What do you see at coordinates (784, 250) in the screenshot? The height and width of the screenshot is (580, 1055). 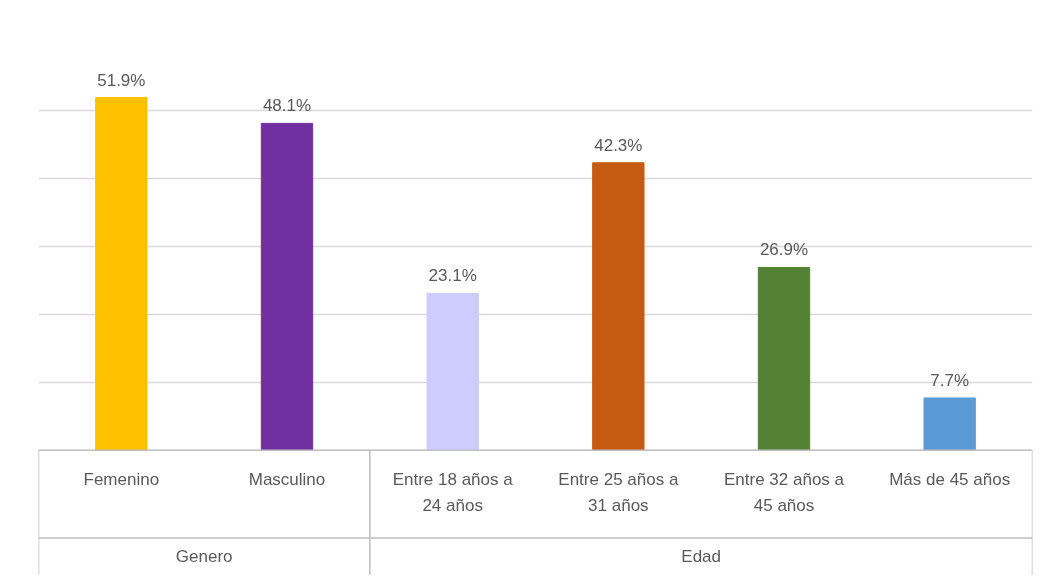 I see `data-label: 26.9%` at bounding box center [784, 250].